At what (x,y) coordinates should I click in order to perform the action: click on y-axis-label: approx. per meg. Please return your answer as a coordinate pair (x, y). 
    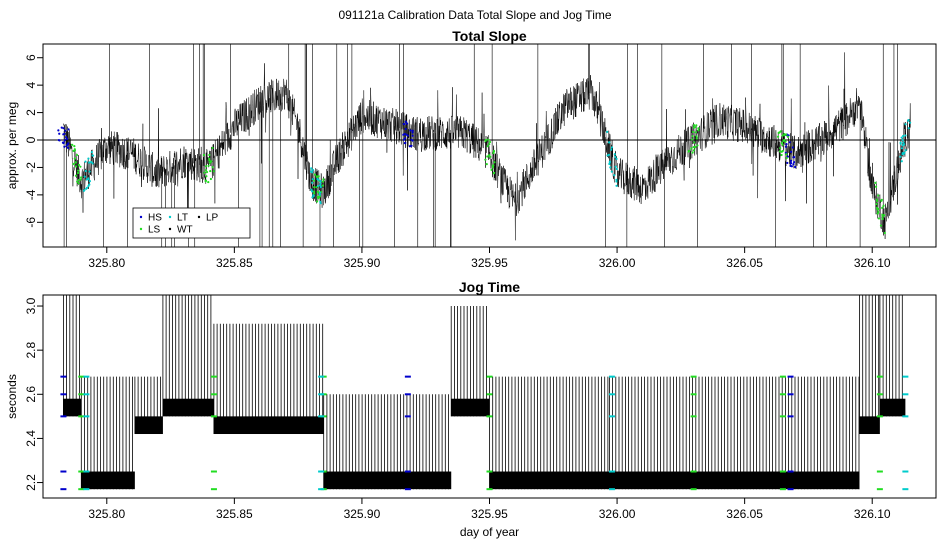
    Looking at the image, I should click on (12, 145).